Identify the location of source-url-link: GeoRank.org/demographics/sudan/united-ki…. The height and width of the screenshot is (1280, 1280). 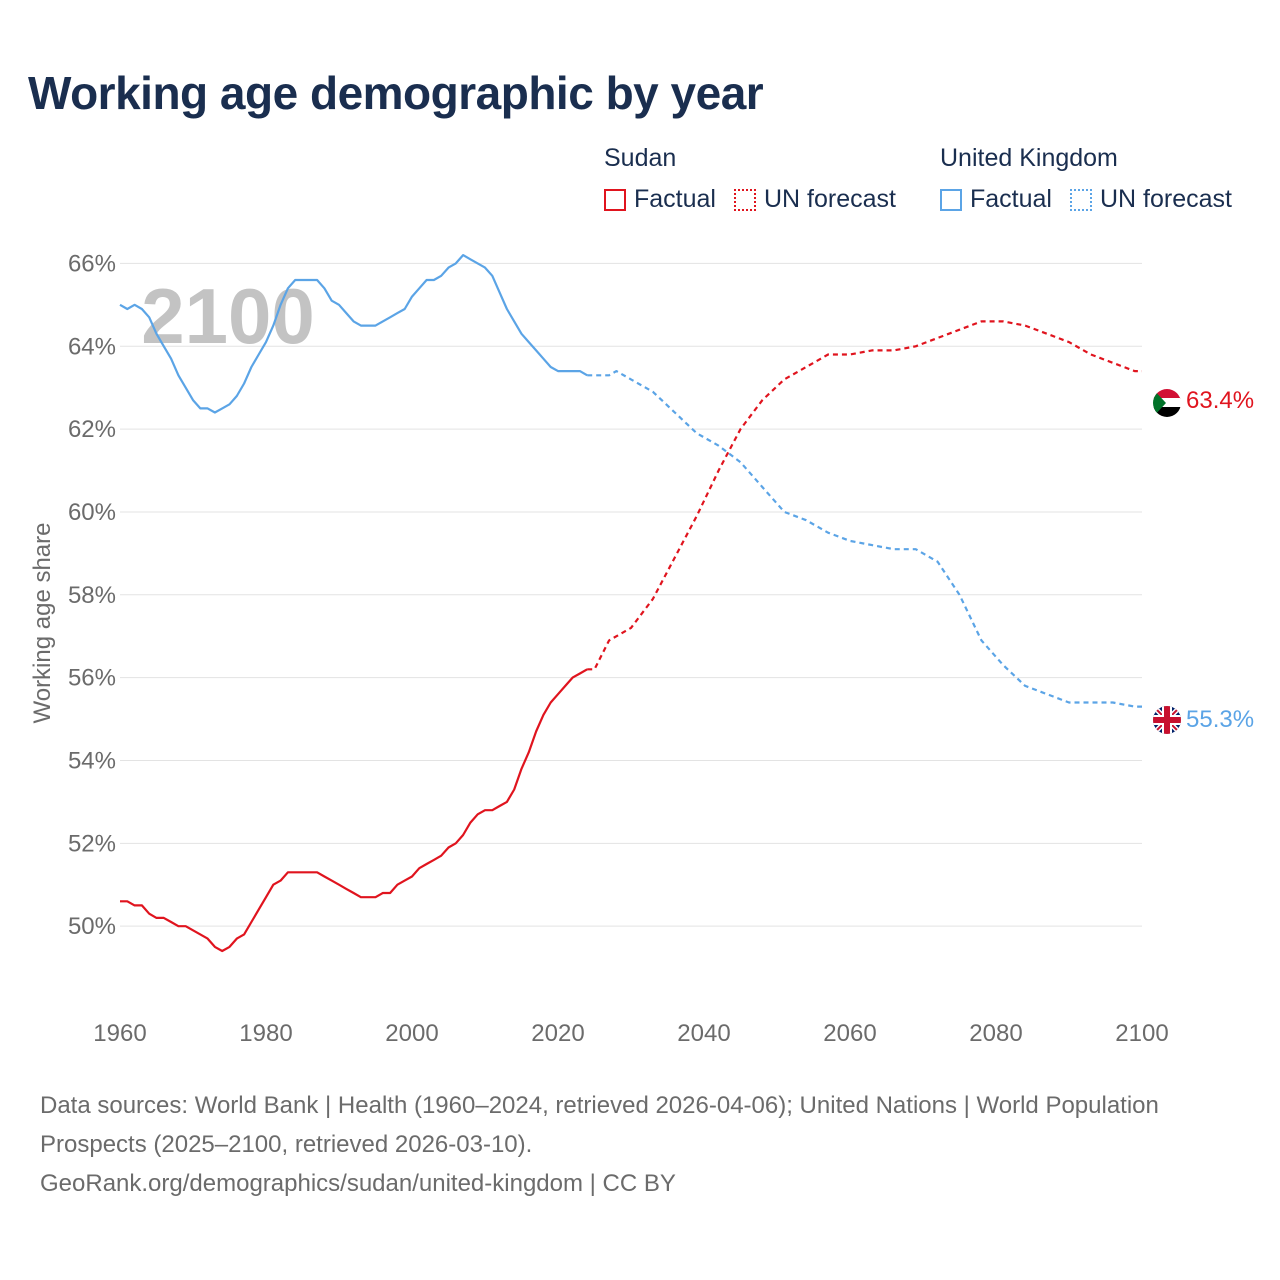
(358, 1183).